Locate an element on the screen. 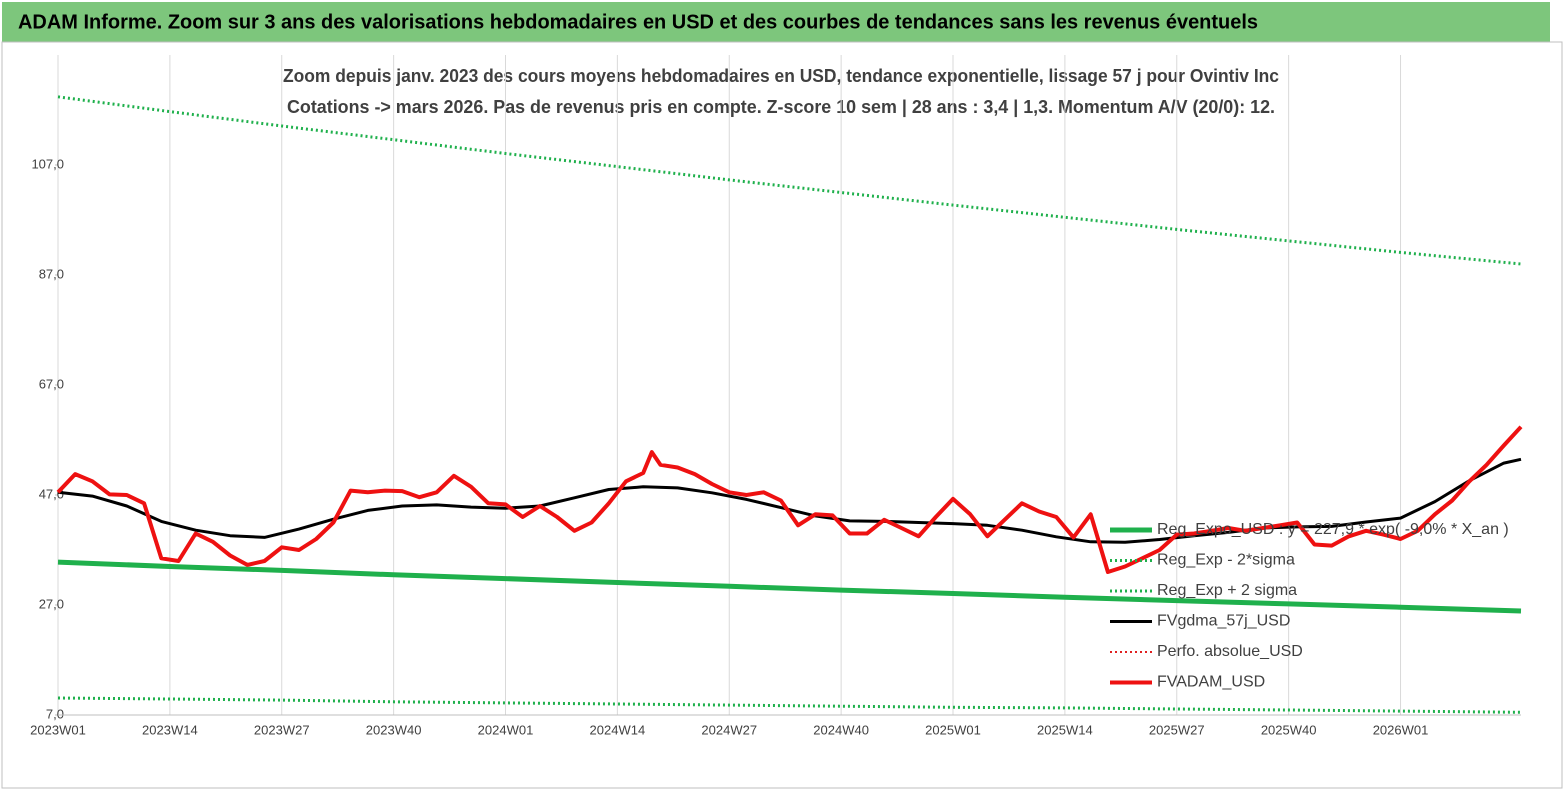  x-tick-label: 2024W40 is located at coordinates (841, 729).